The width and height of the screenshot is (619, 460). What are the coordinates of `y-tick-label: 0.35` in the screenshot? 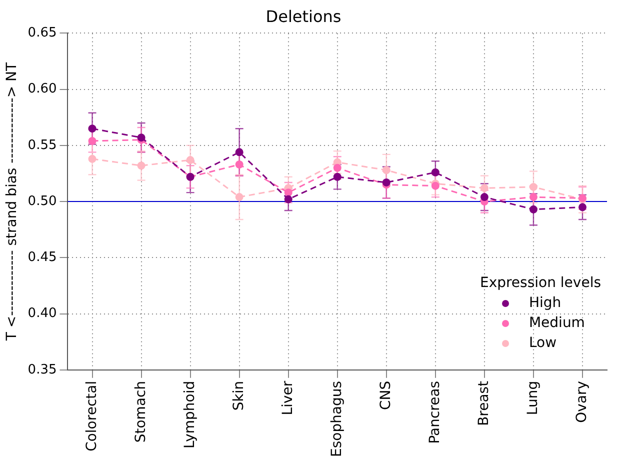 It's located at (42, 370).